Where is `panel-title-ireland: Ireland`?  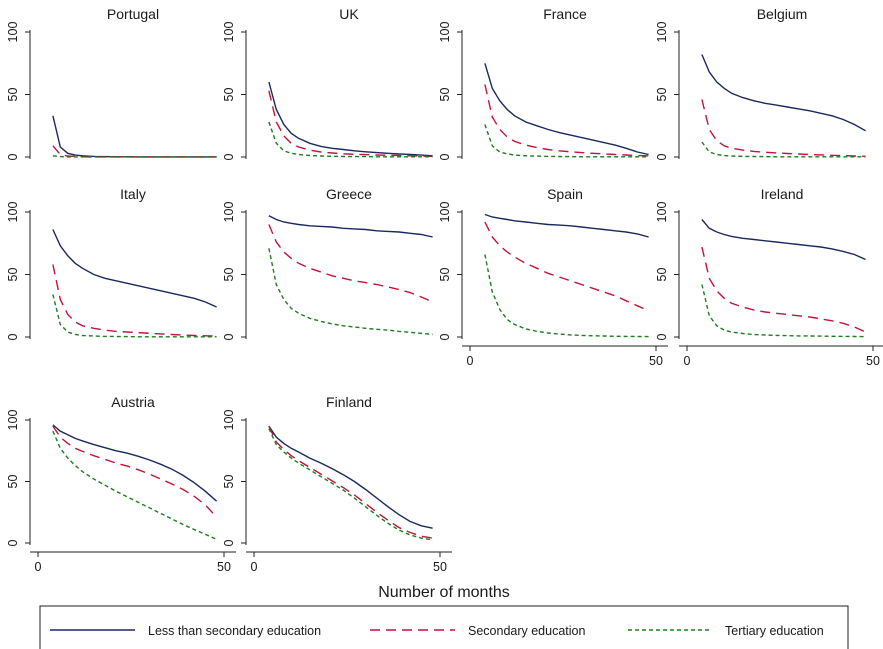
panel-title-ireland: Ireland is located at coordinates (782, 194).